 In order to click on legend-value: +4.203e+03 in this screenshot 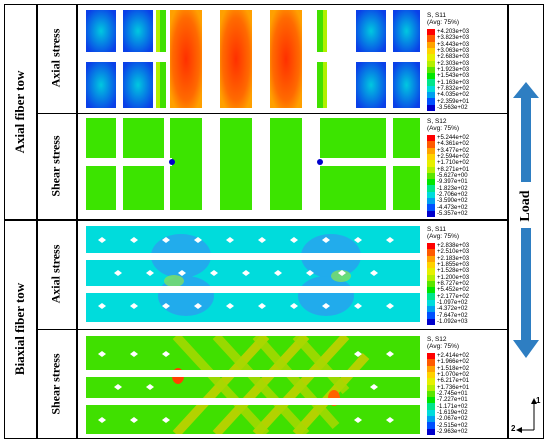, I will do `click(453, 32)`.